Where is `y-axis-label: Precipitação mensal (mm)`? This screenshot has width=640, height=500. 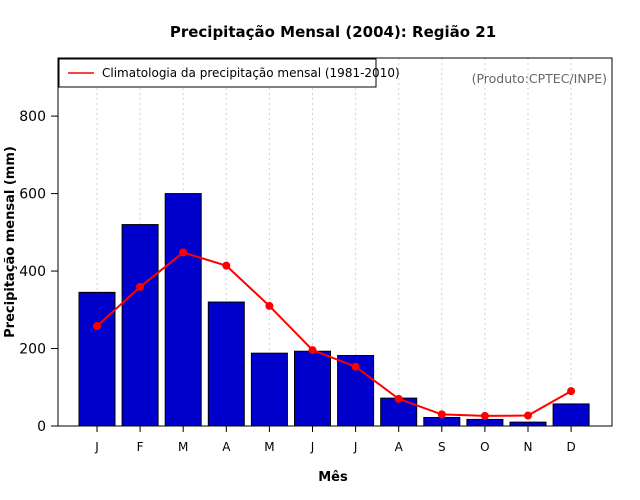 y-axis-label: Precipitação mensal (mm) is located at coordinates (10, 242).